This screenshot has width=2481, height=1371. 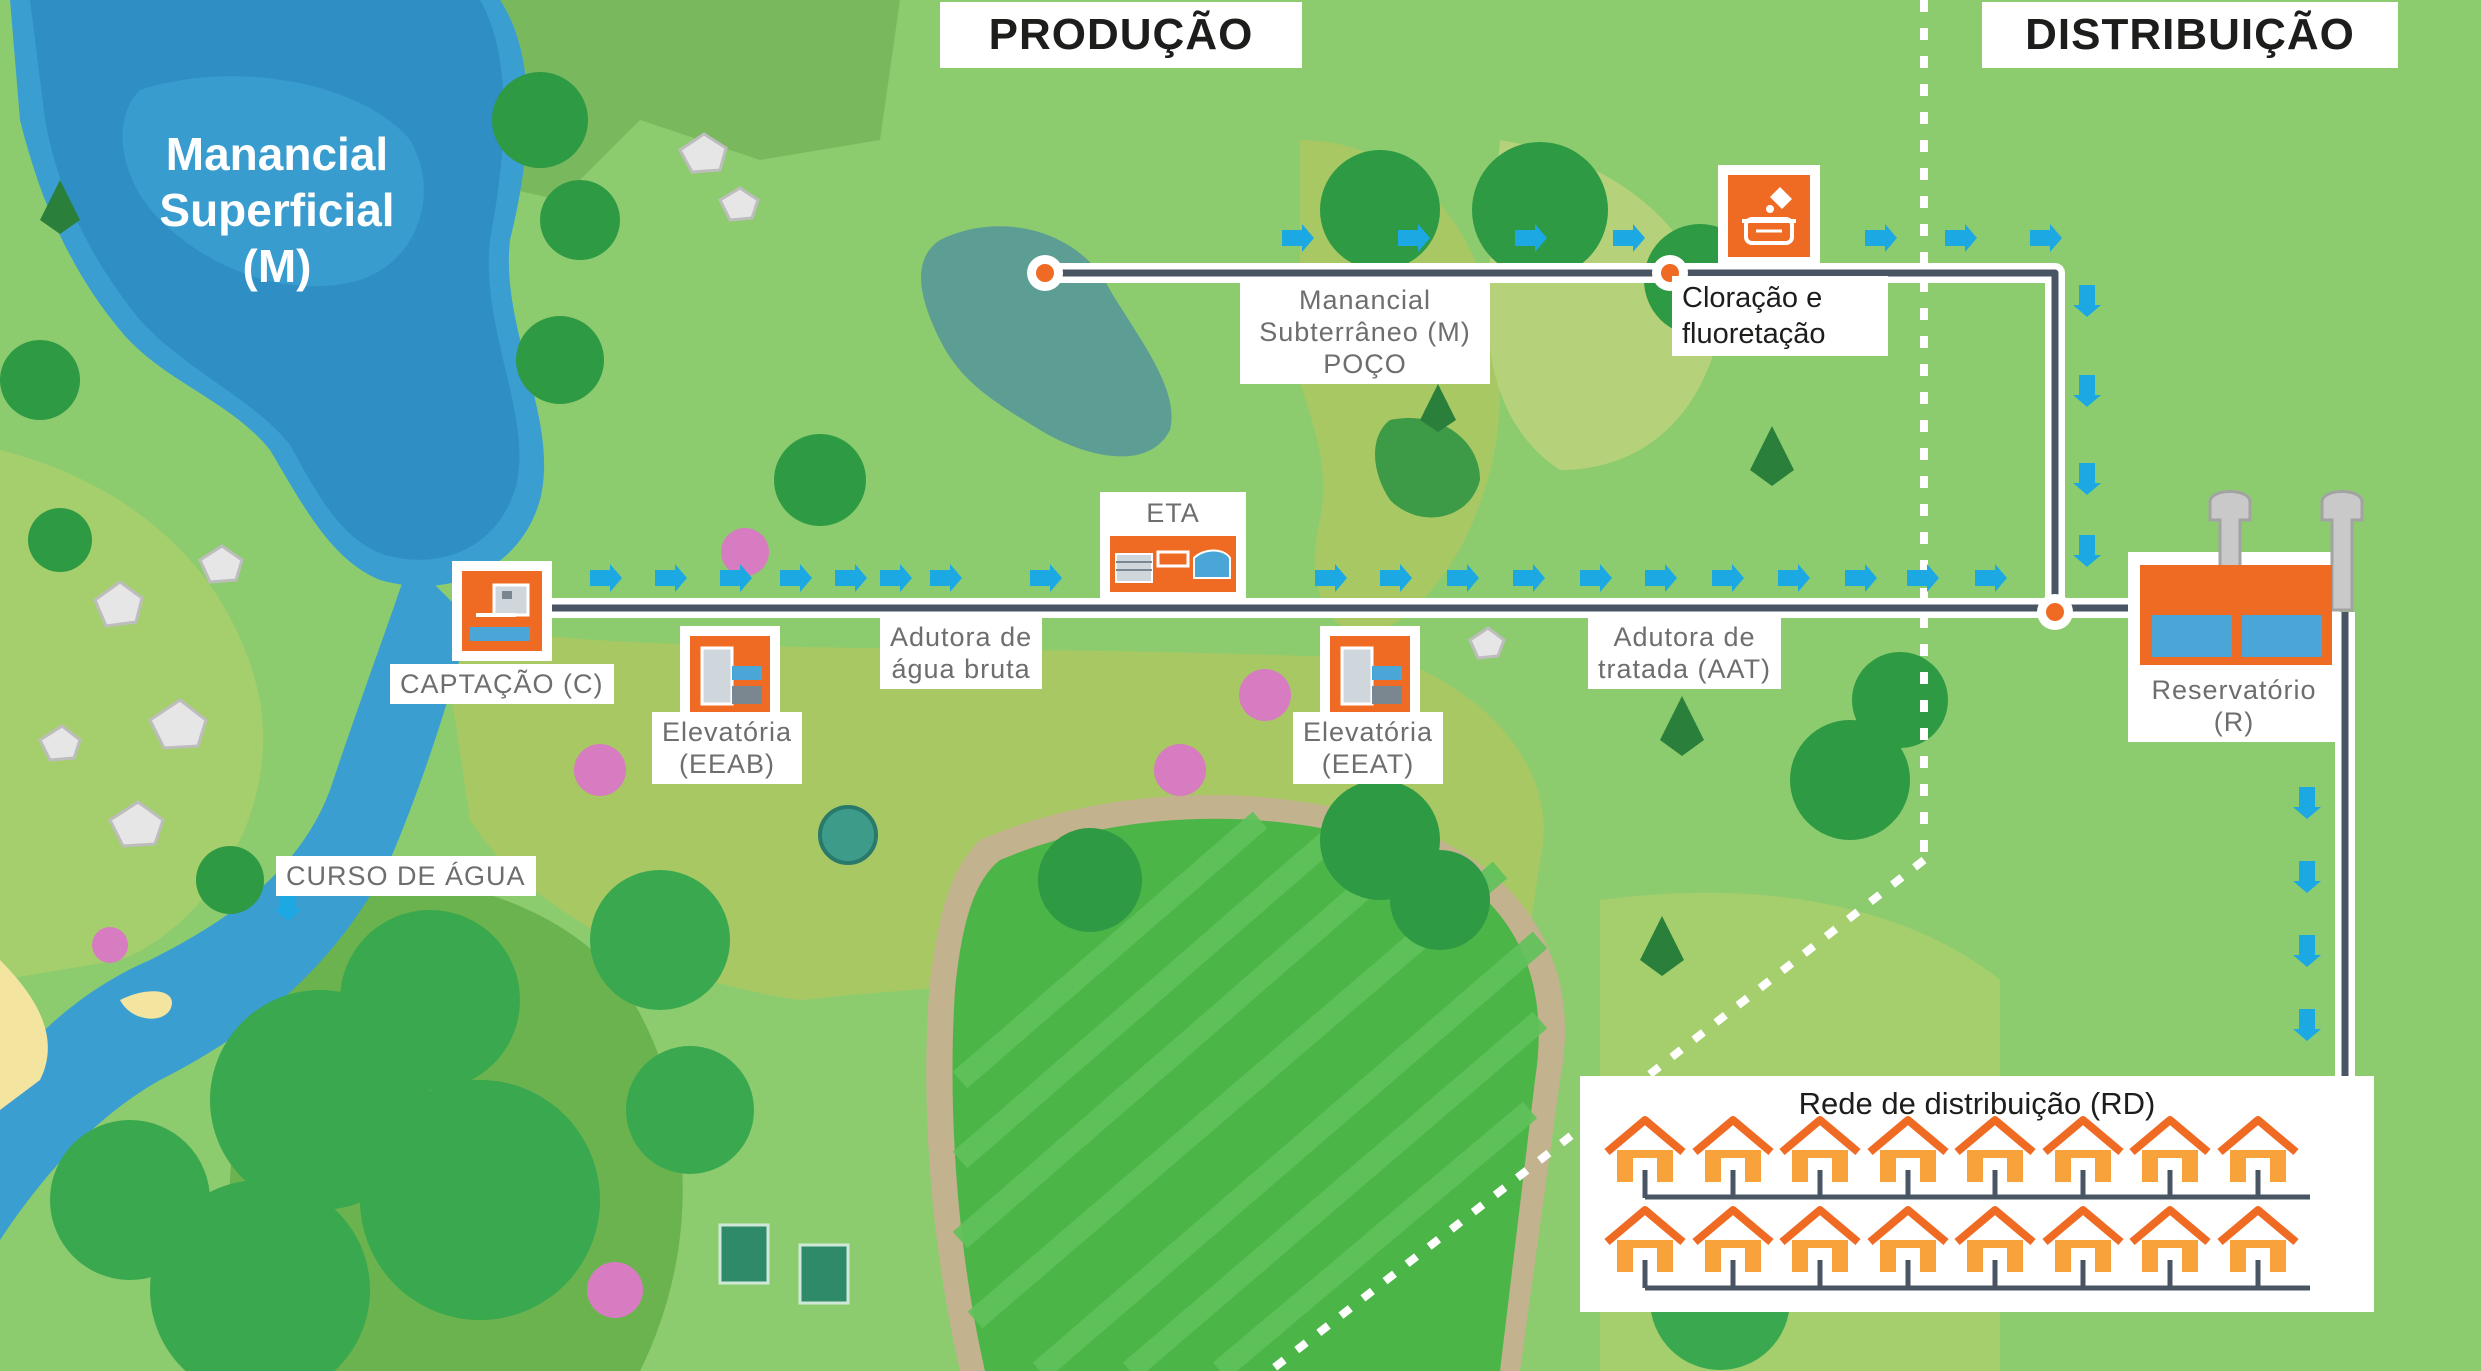 I want to click on raw-pump-station, so click(x=730, y=676).